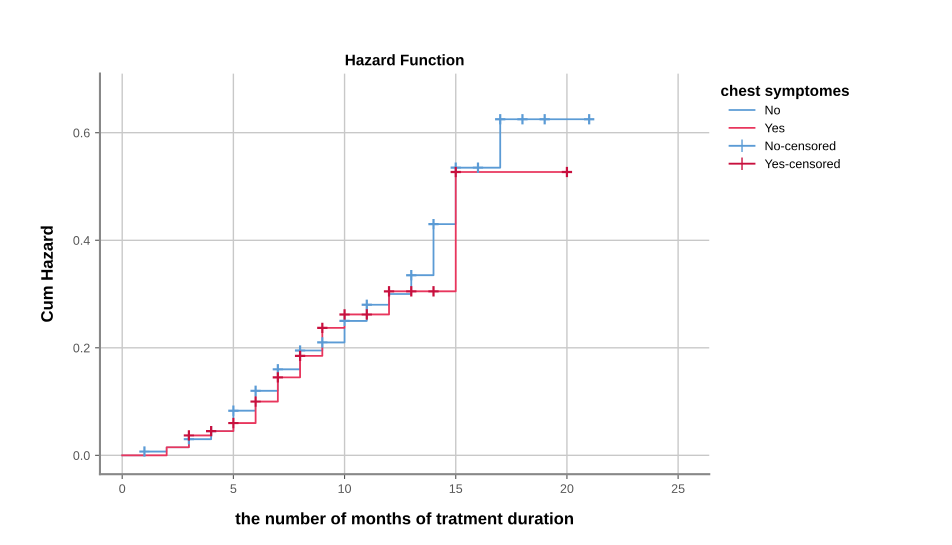 This screenshot has height=545, width=952. I want to click on y-axis-title: Cum Hazard, so click(46, 274).